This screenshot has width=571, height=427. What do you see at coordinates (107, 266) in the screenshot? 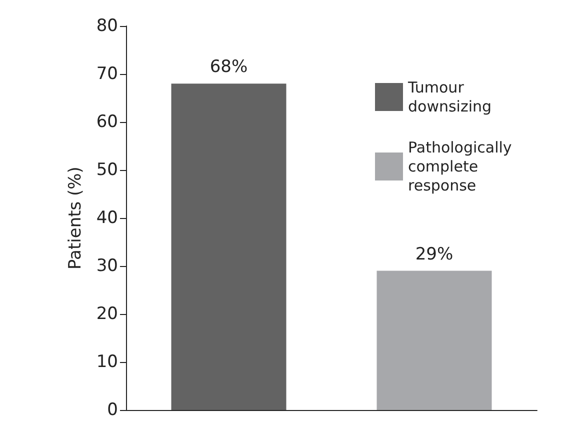
I see `y-tick-label: 30` at bounding box center [107, 266].